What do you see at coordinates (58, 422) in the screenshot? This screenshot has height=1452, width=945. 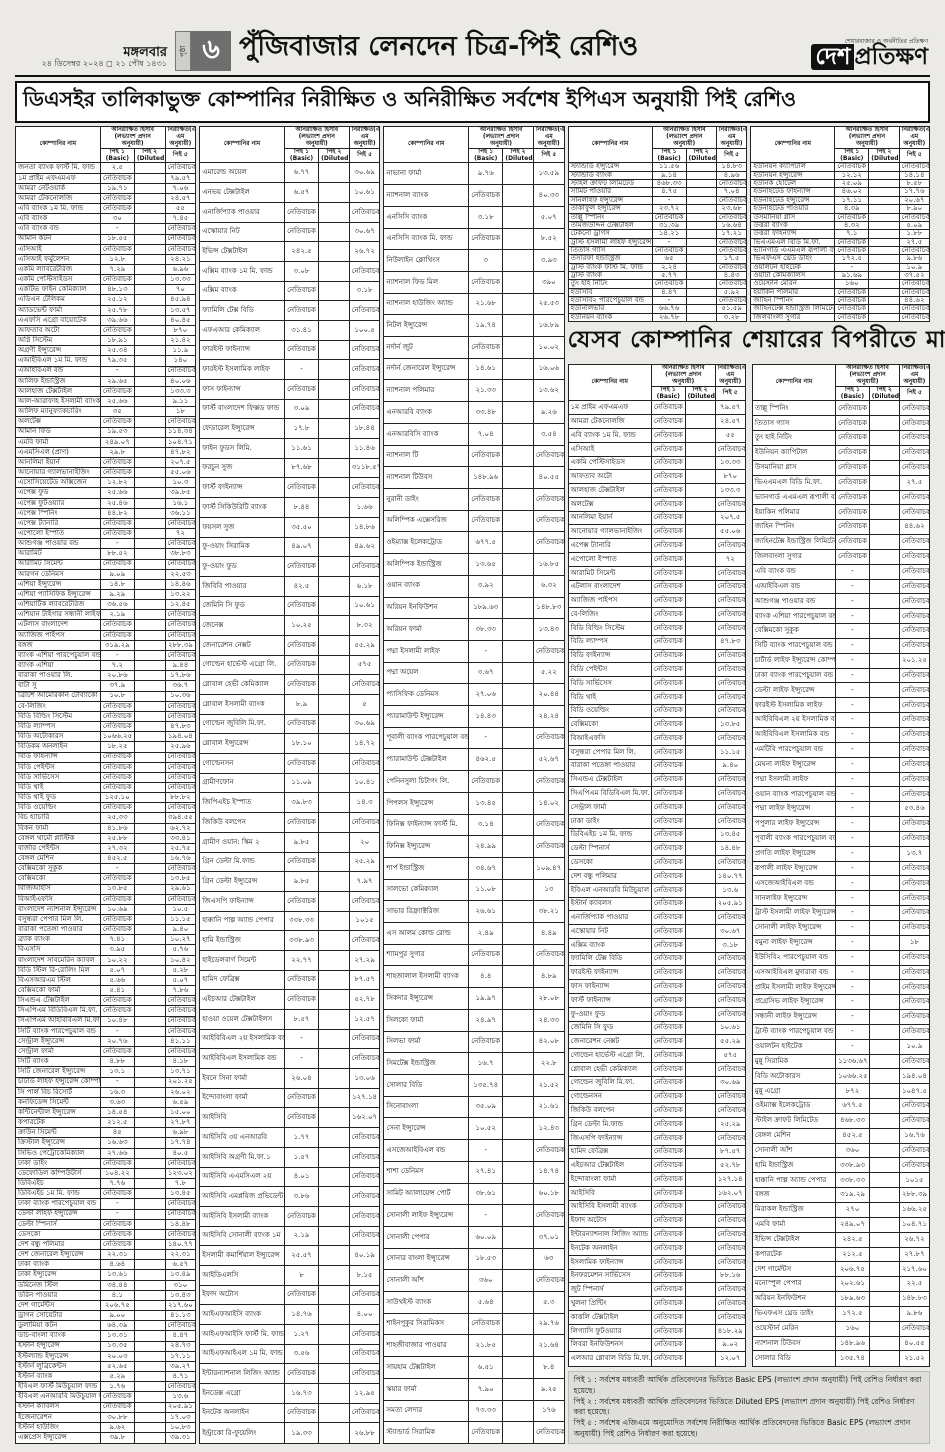 I see `company-name-cell: অলটেক্স` at bounding box center [58, 422].